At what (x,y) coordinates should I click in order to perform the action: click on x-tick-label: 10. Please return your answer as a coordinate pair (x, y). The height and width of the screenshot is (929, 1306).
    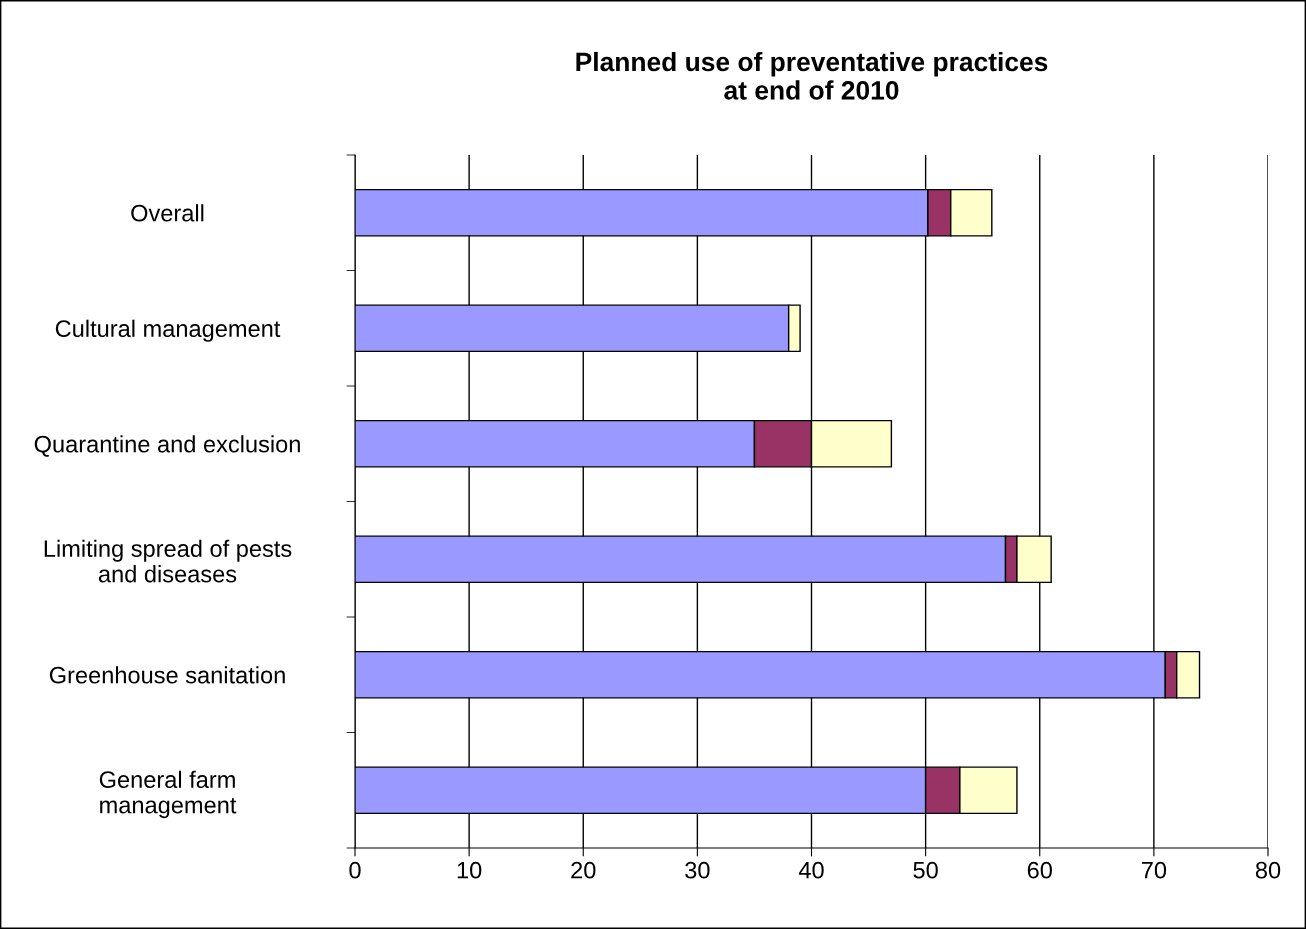
    Looking at the image, I should click on (469, 870).